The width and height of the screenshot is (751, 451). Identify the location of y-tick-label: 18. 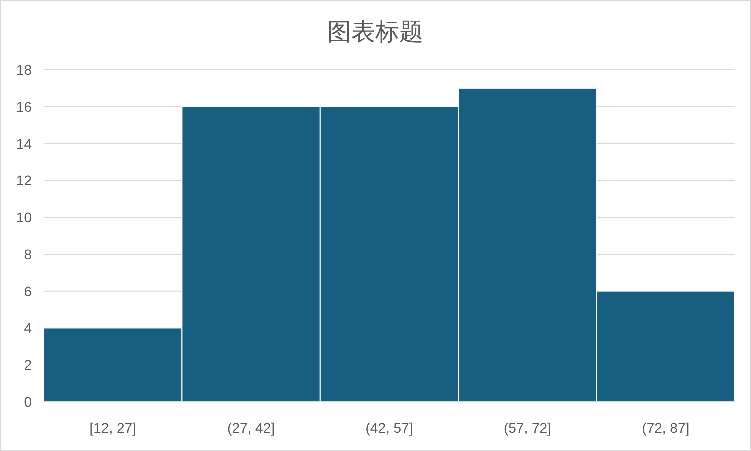
(24, 70).